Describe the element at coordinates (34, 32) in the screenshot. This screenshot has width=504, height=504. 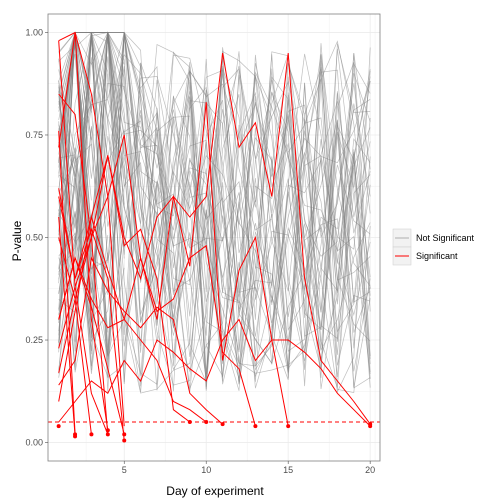
I see `y-tick-label: 1.00` at that location.